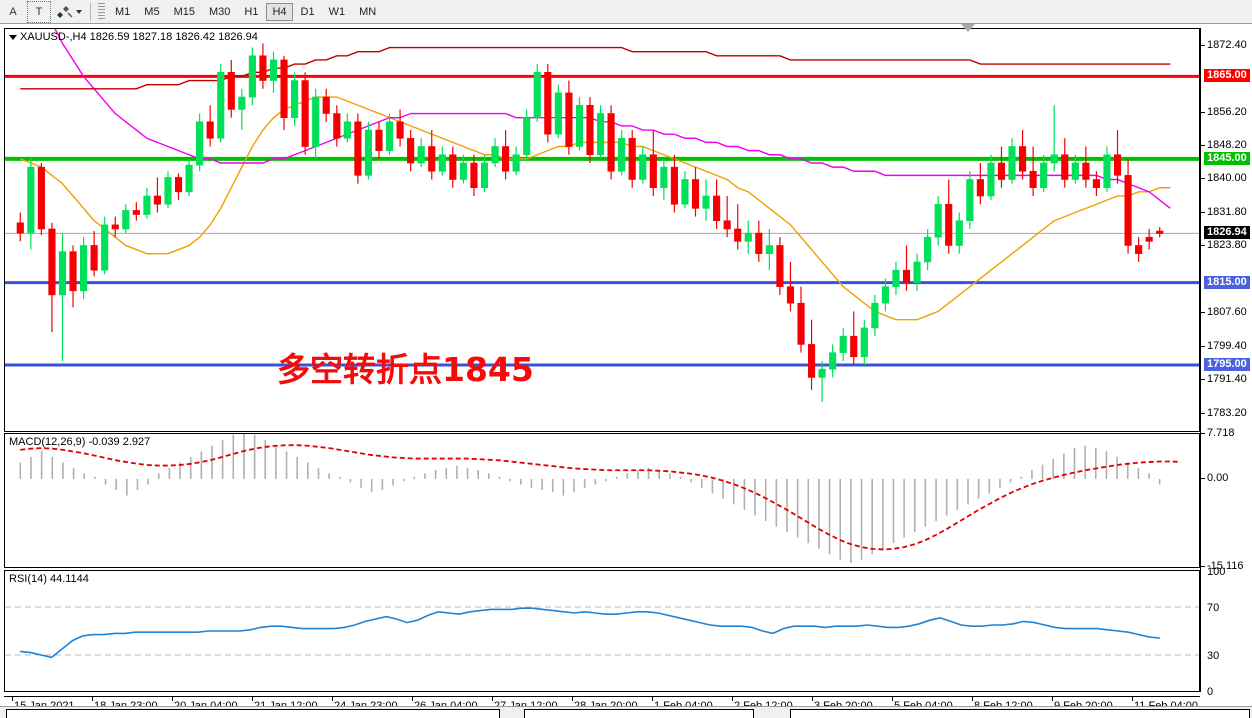 This screenshot has height=718, width=1252. I want to click on macd-tick-label: -15.116, so click(1222, 566).